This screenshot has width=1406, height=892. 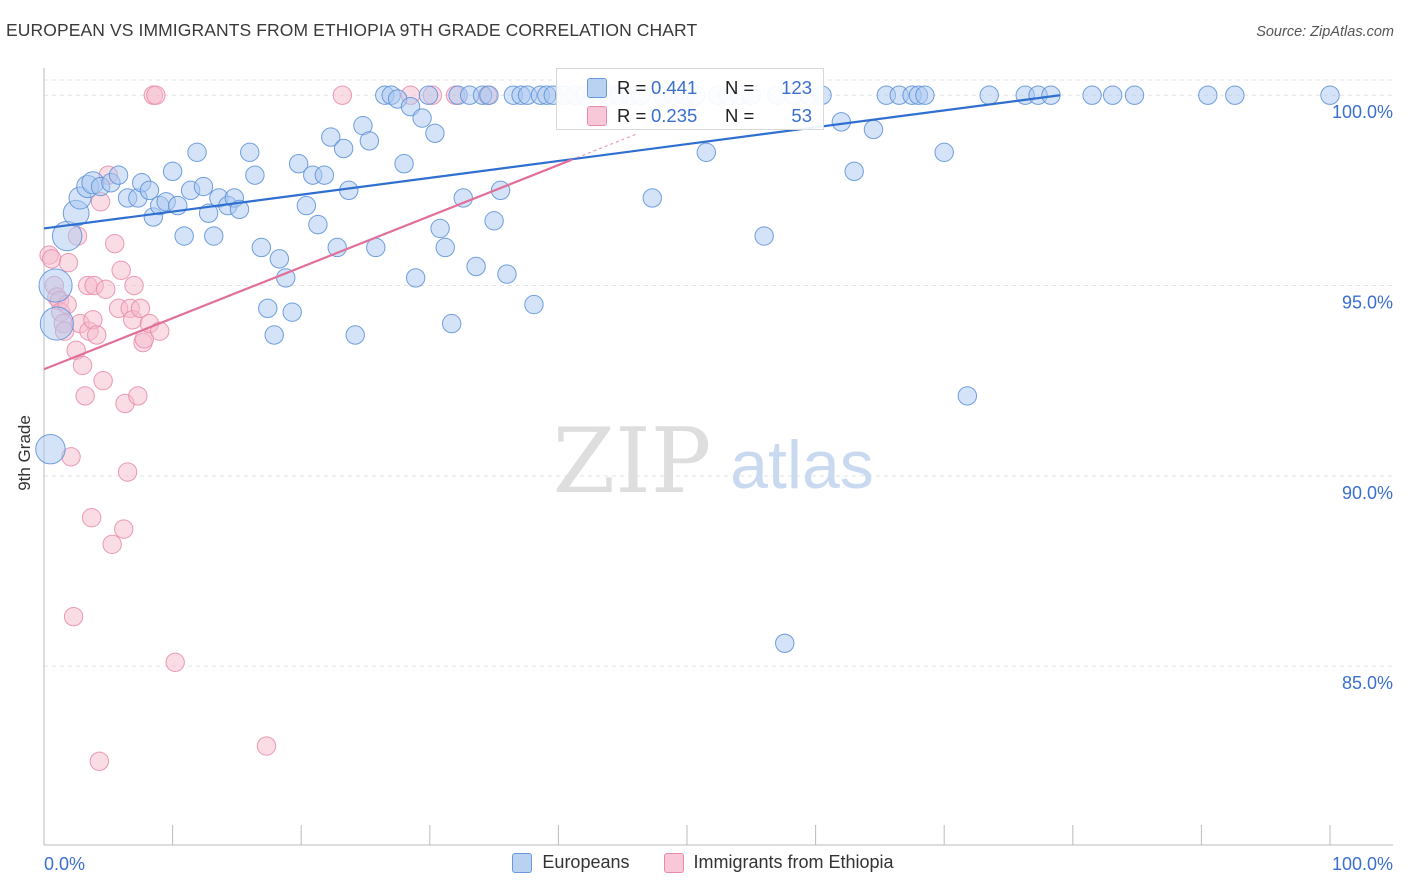 I want to click on legend-n-value: 123, so click(x=796, y=87).